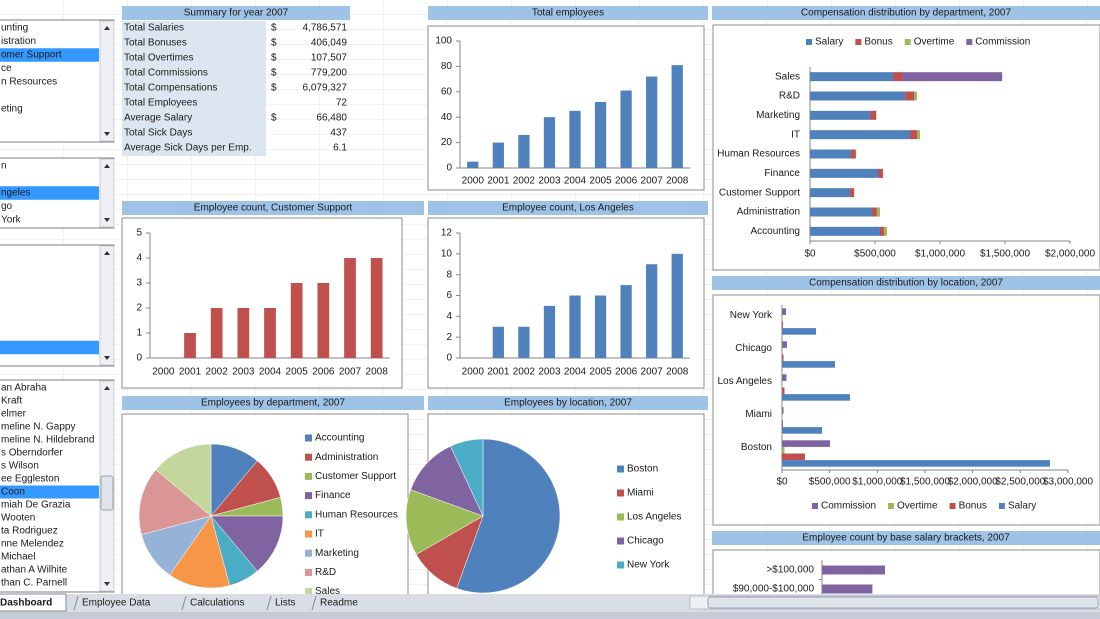 This screenshot has width=1100, height=619. What do you see at coordinates (906, 147) in the screenshot?
I see `chart-area` at bounding box center [906, 147].